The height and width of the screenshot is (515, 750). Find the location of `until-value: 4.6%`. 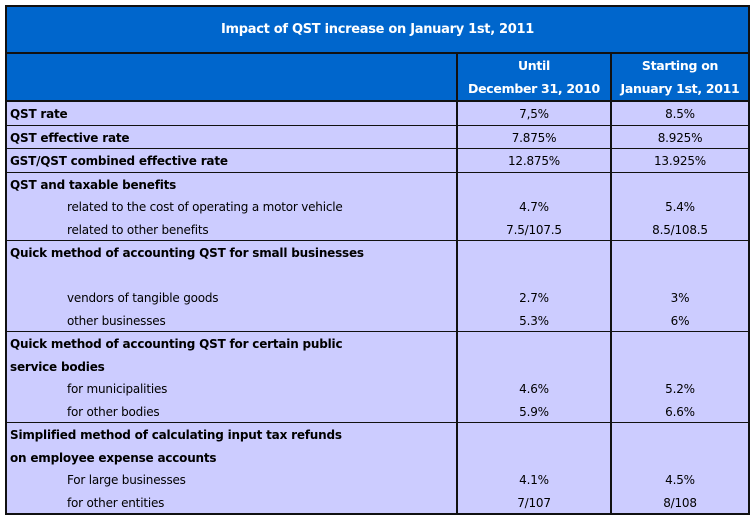

until-value: 4.6% is located at coordinates (534, 389).